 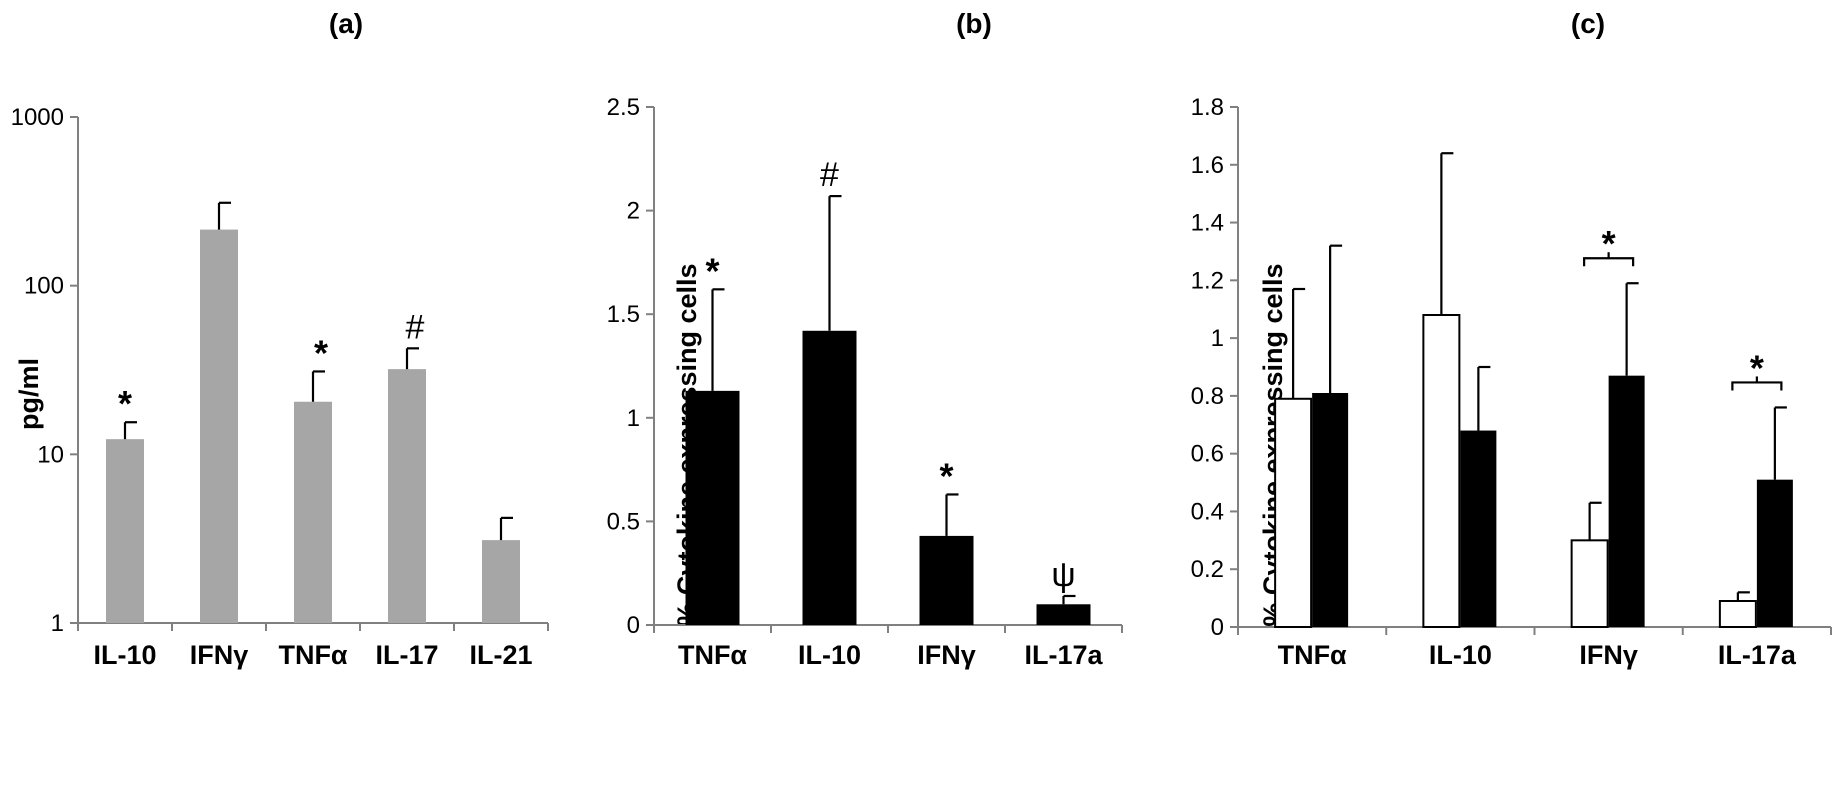 What do you see at coordinates (623, 521) in the screenshot?
I see `y-tick-label: 0.5` at bounding box center [623, 521].